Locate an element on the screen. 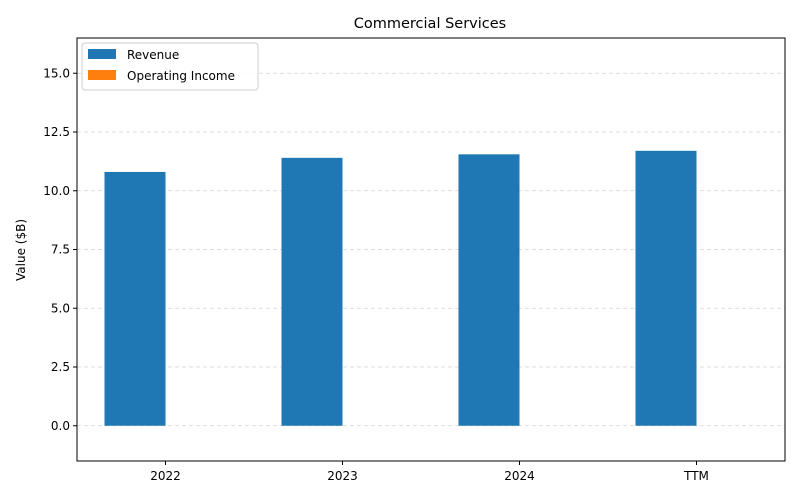 The height and width of the screenshot is (500, 800). legend: Revenue Operating Income is located at coordinates (170, 66).